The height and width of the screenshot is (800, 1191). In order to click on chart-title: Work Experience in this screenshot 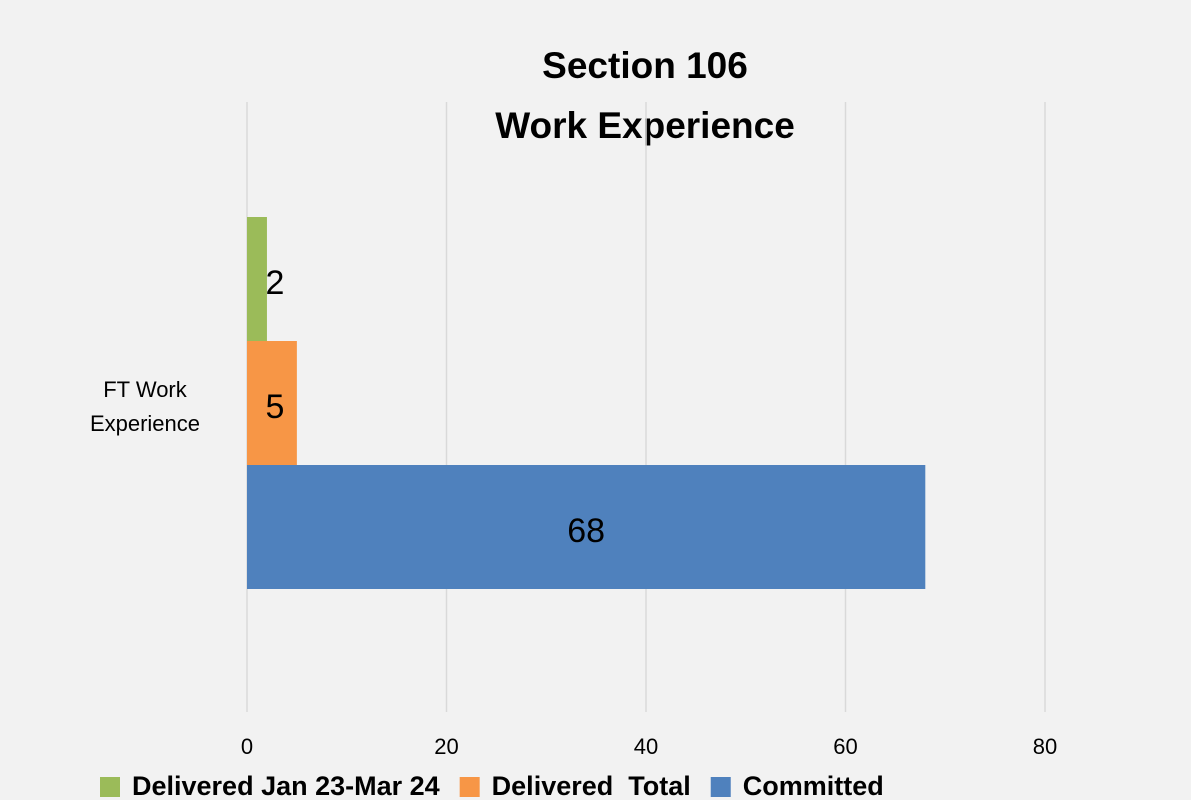, I will do `click(645, 125)`.